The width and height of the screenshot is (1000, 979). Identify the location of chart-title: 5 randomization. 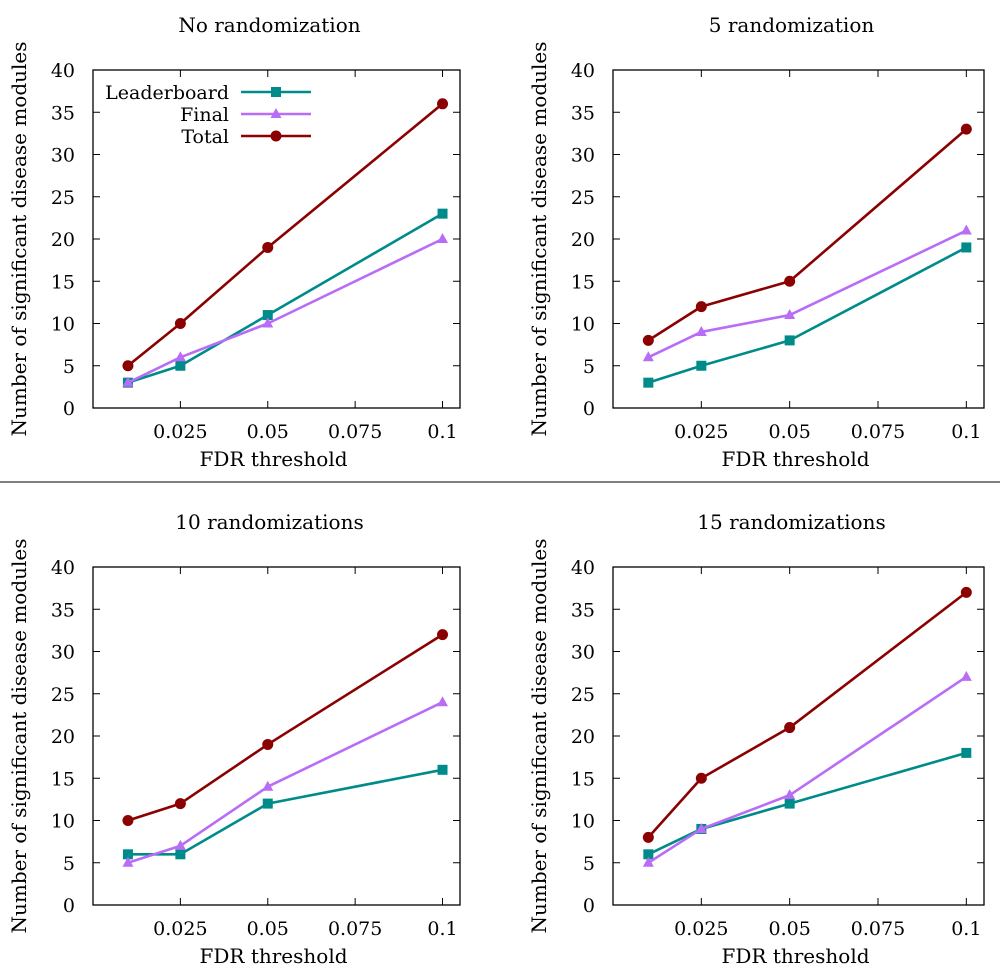
(792, 25).